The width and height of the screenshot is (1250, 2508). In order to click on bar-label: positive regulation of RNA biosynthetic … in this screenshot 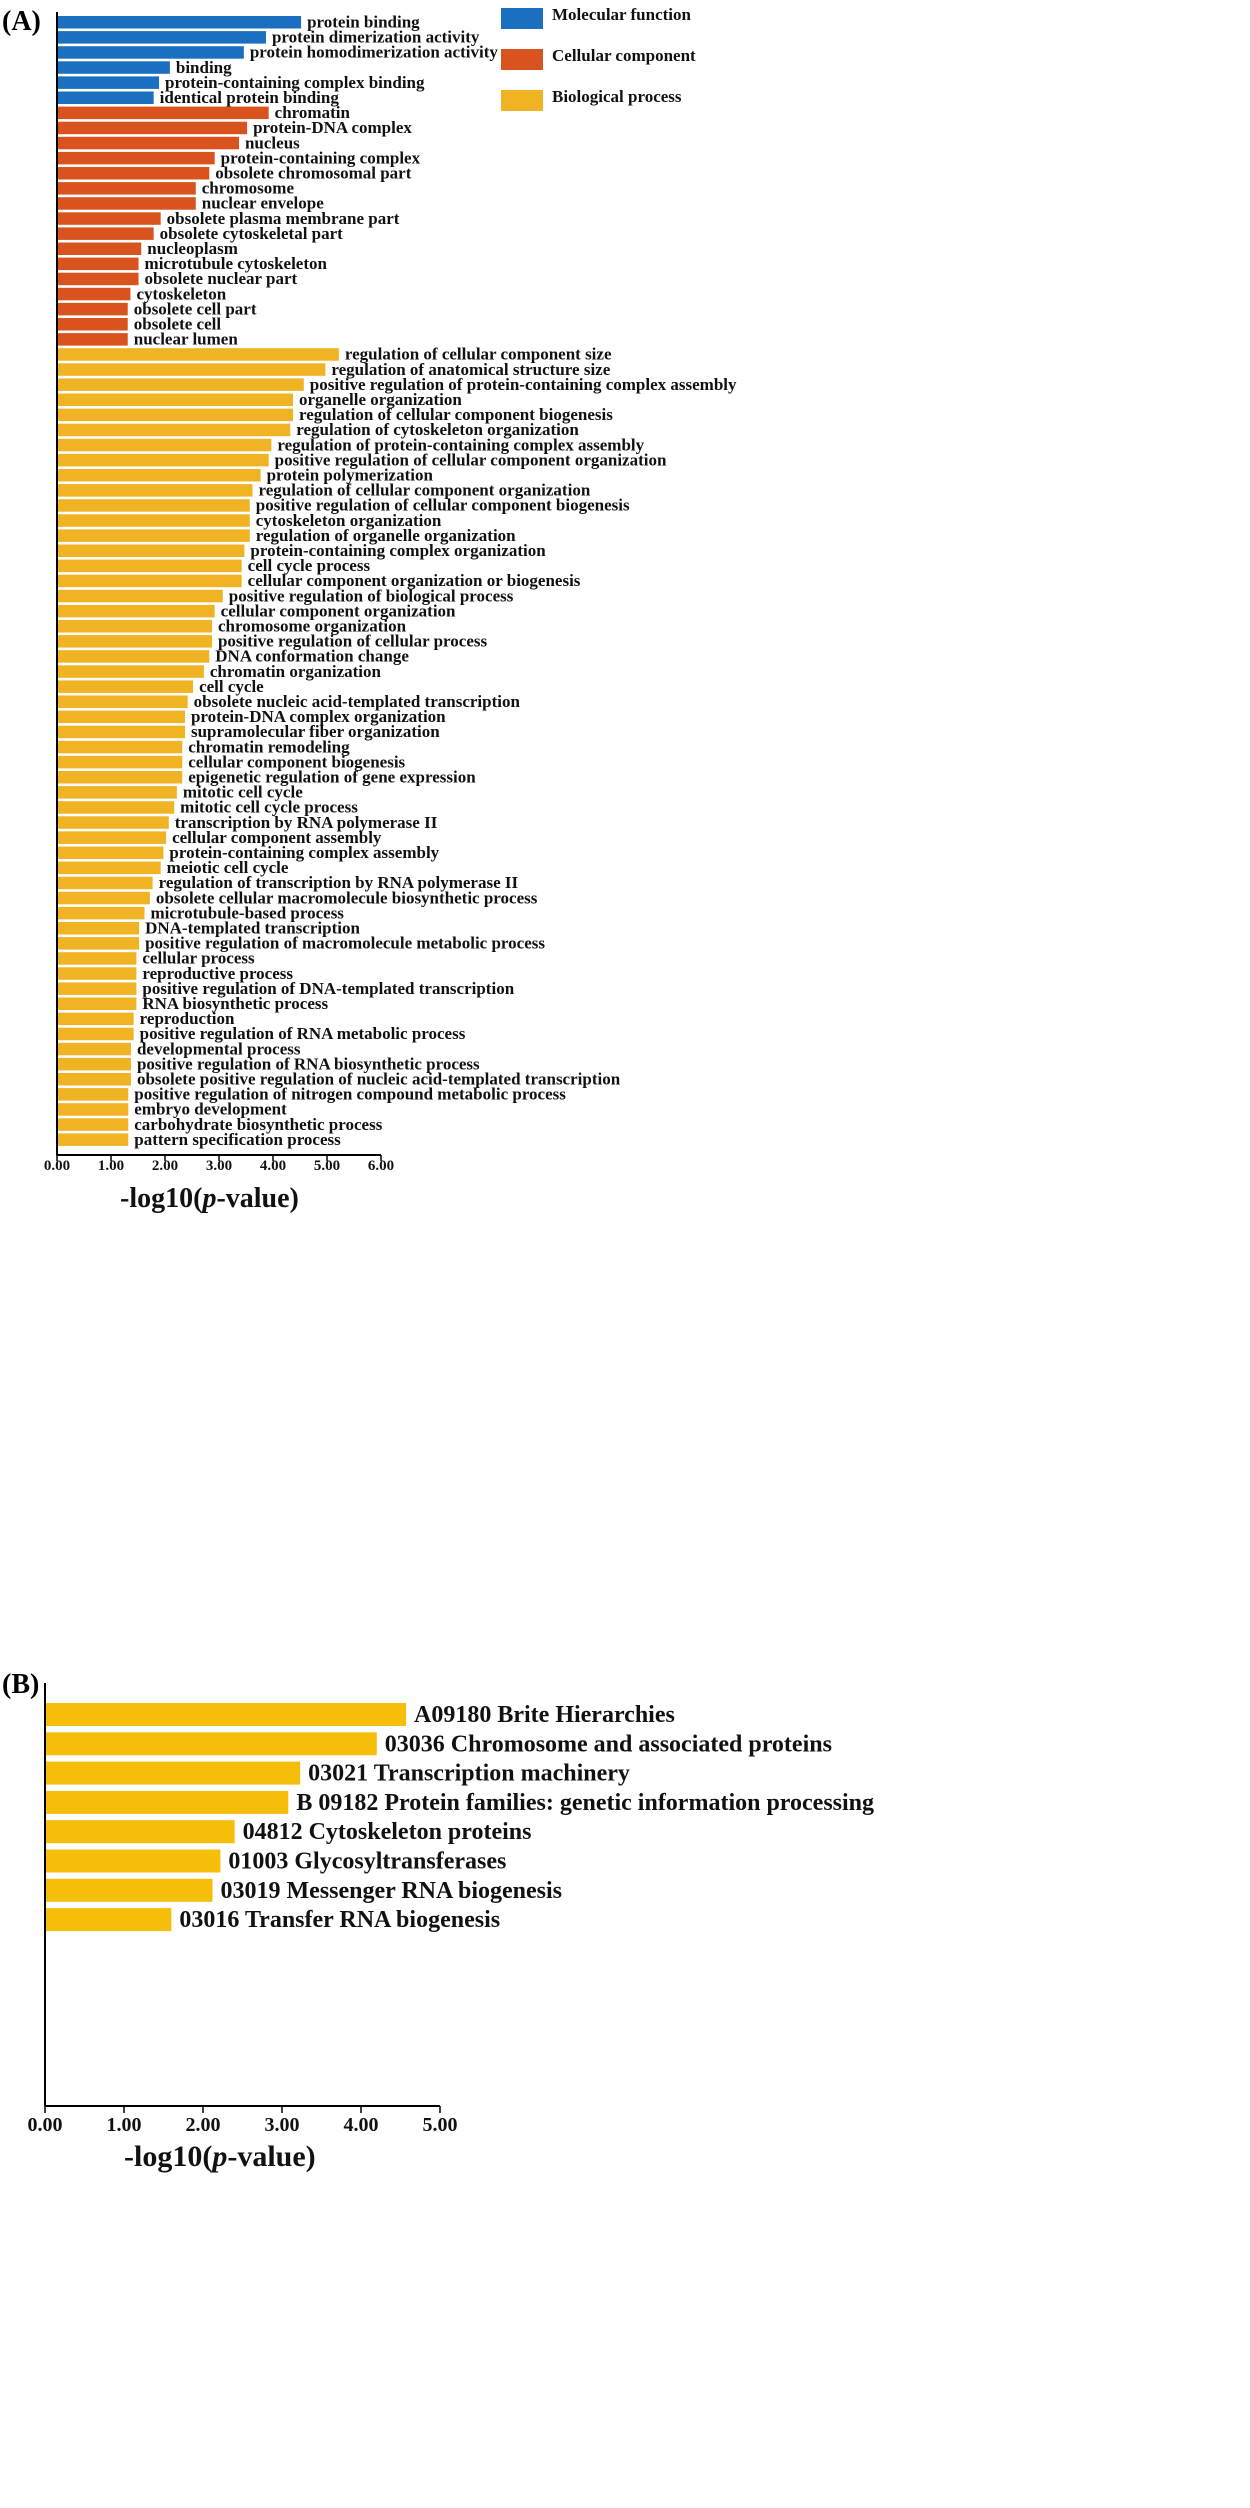, I will do `click(308, 1063)`.